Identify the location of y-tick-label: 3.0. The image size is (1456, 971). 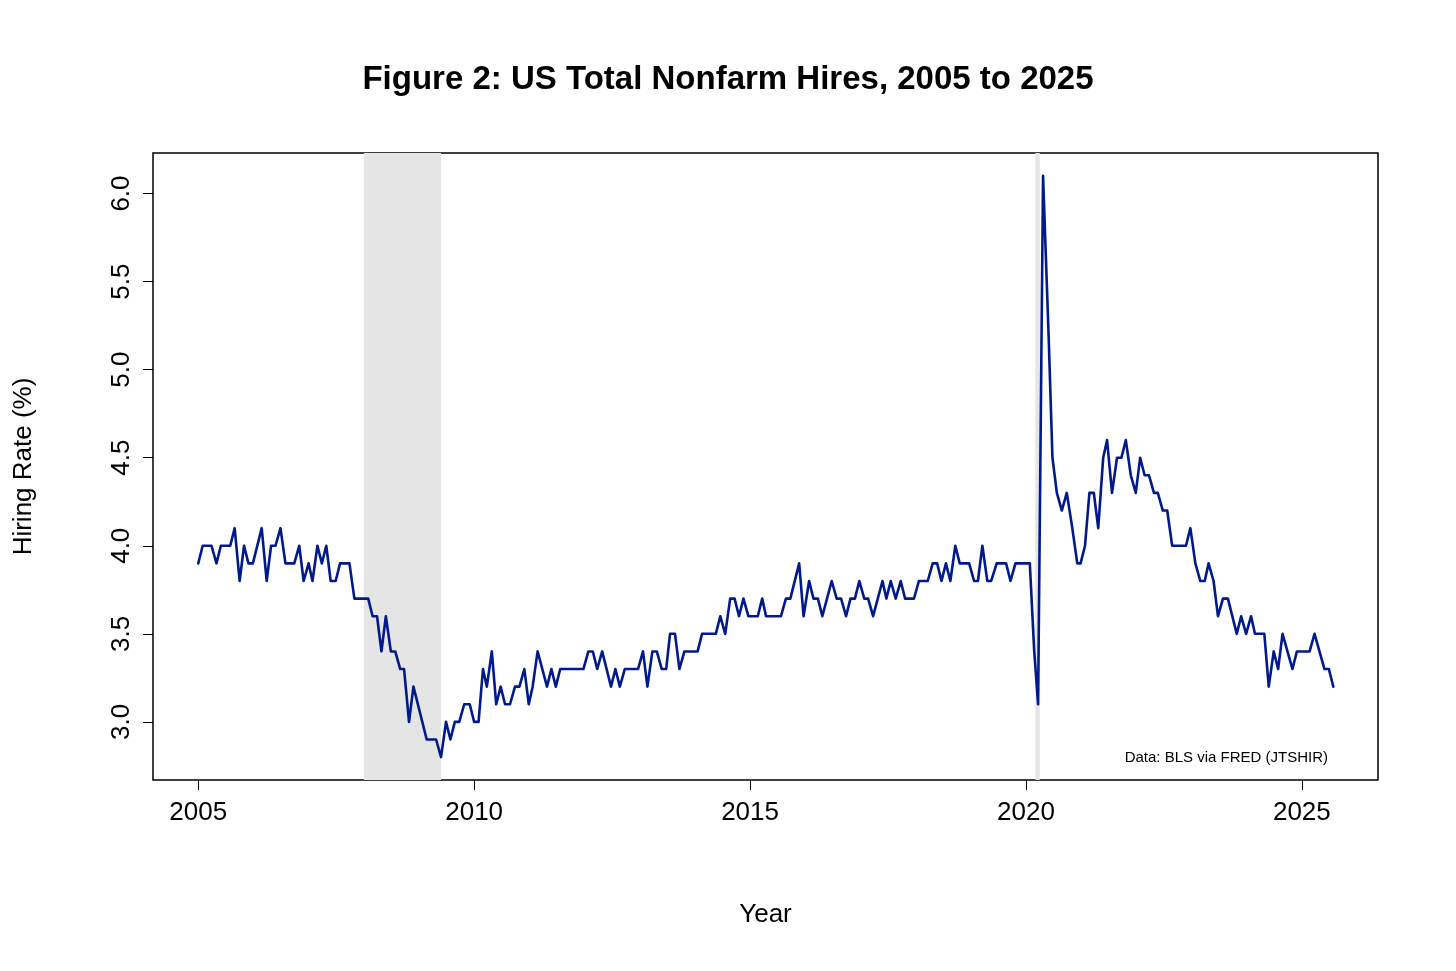
(120, 721).